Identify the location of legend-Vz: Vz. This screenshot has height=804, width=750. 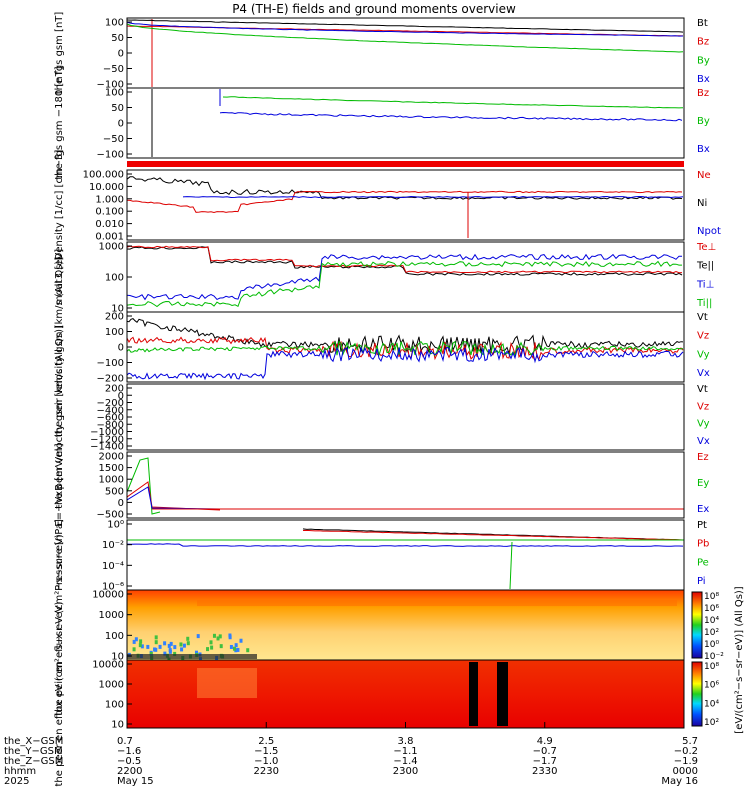
(703, 406).